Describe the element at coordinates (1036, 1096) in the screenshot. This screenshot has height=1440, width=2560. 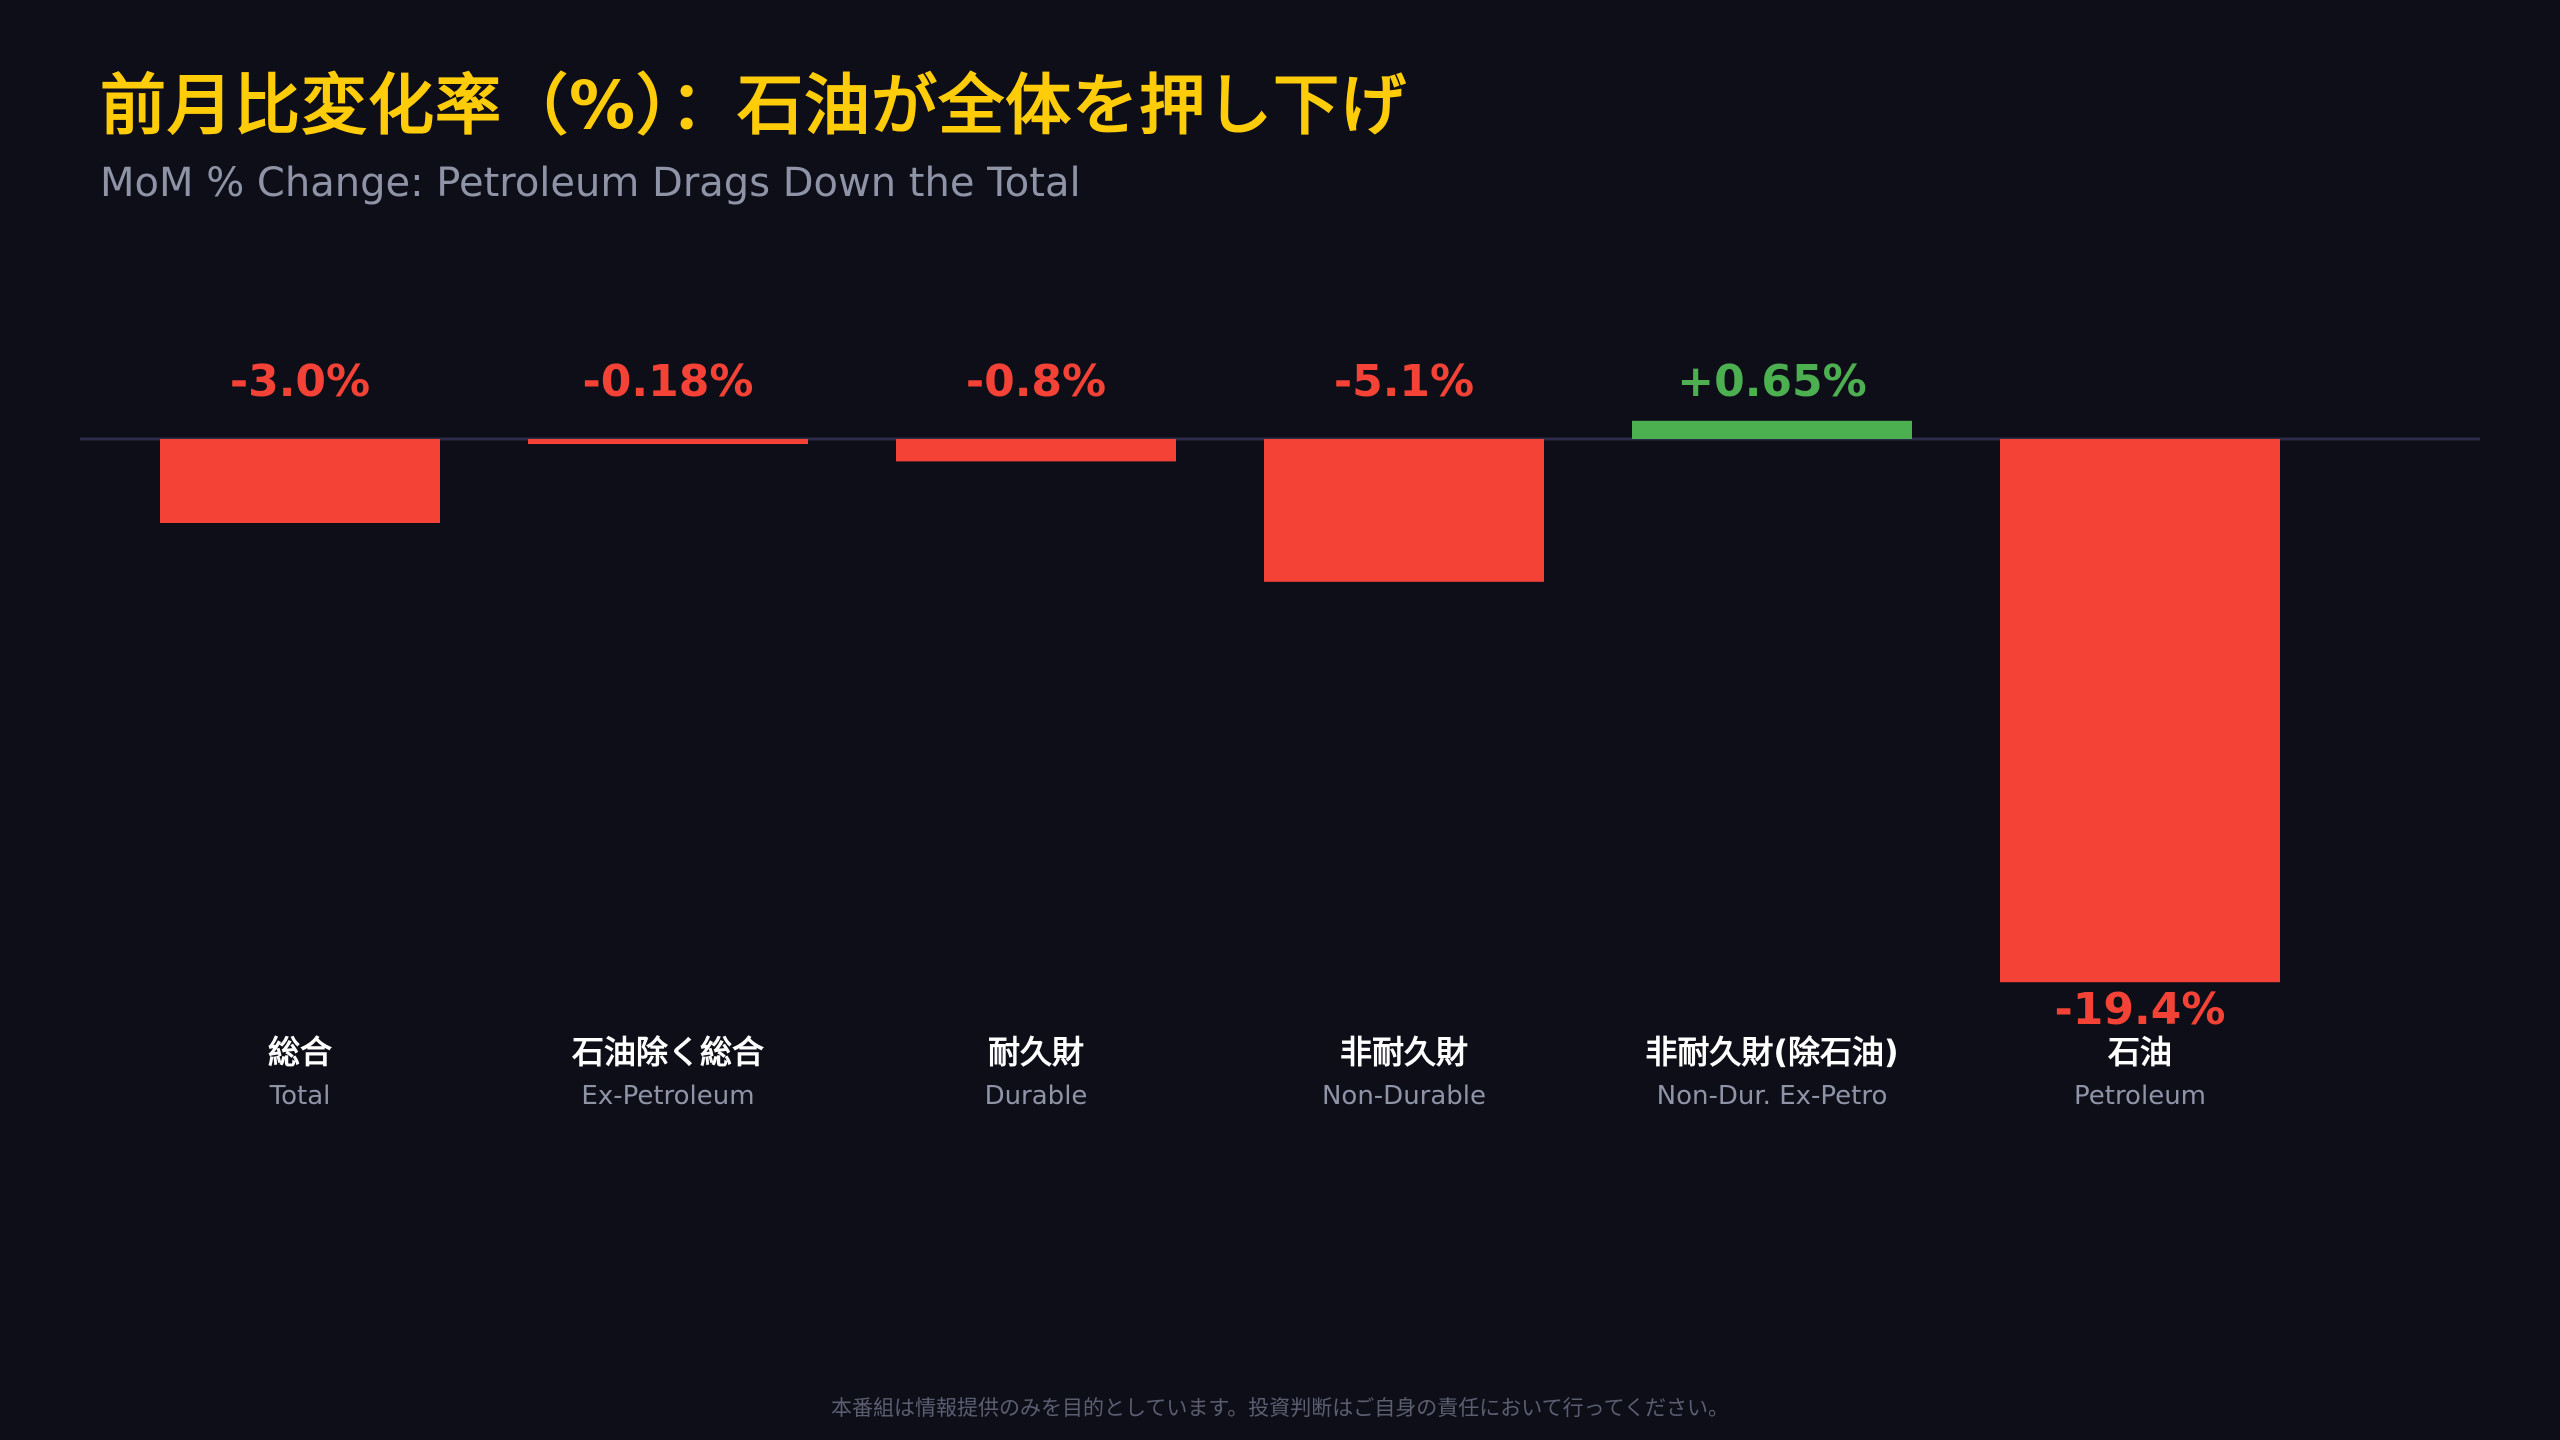
I see `category-label-en: Durable` at that location.